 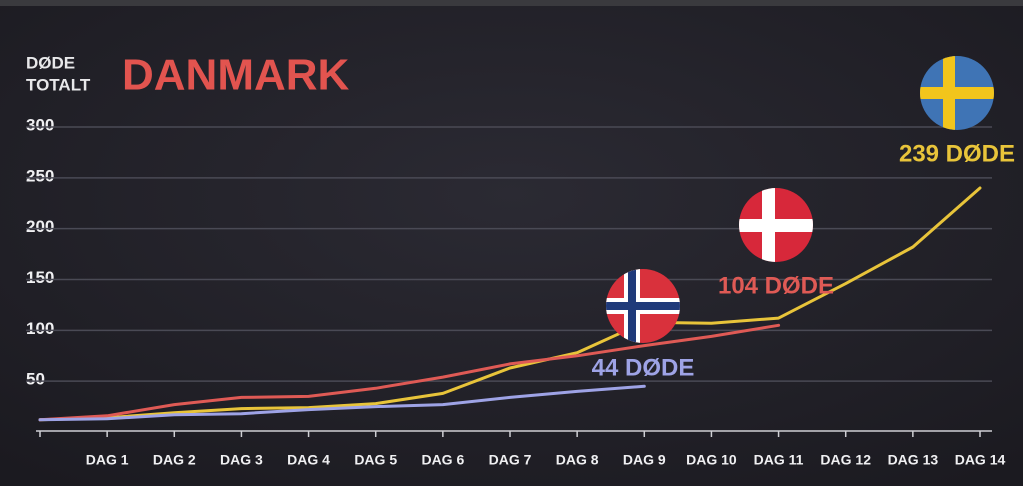 What do you see at coordinates (776, 285) in the screenshot?
I see `annotation: 104 DØDE` at bounding box center [776, 285].